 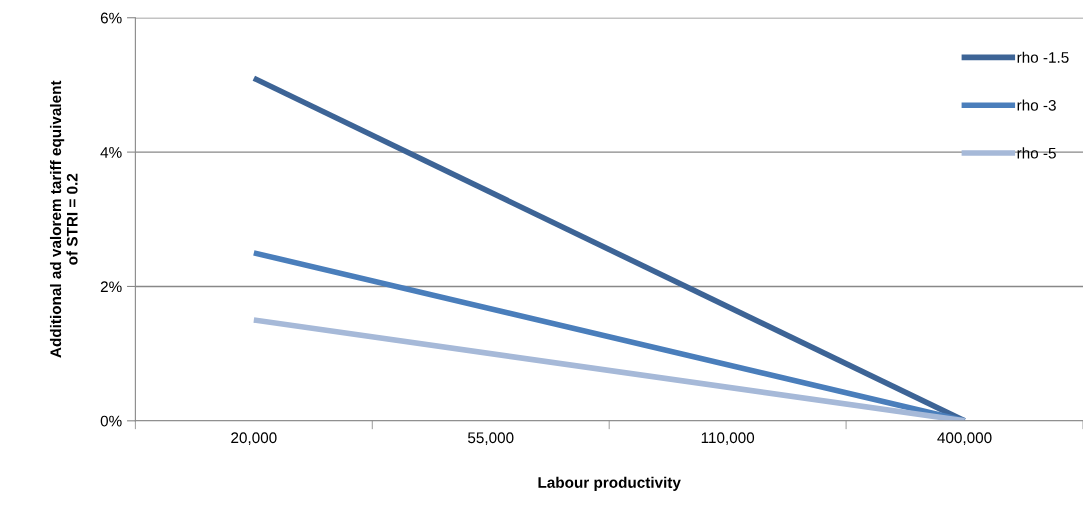 What do you see at coordinates (964, 438) in the screenshot?
I see `x-tick-label: 400,000` at bounding box center [964, 438].